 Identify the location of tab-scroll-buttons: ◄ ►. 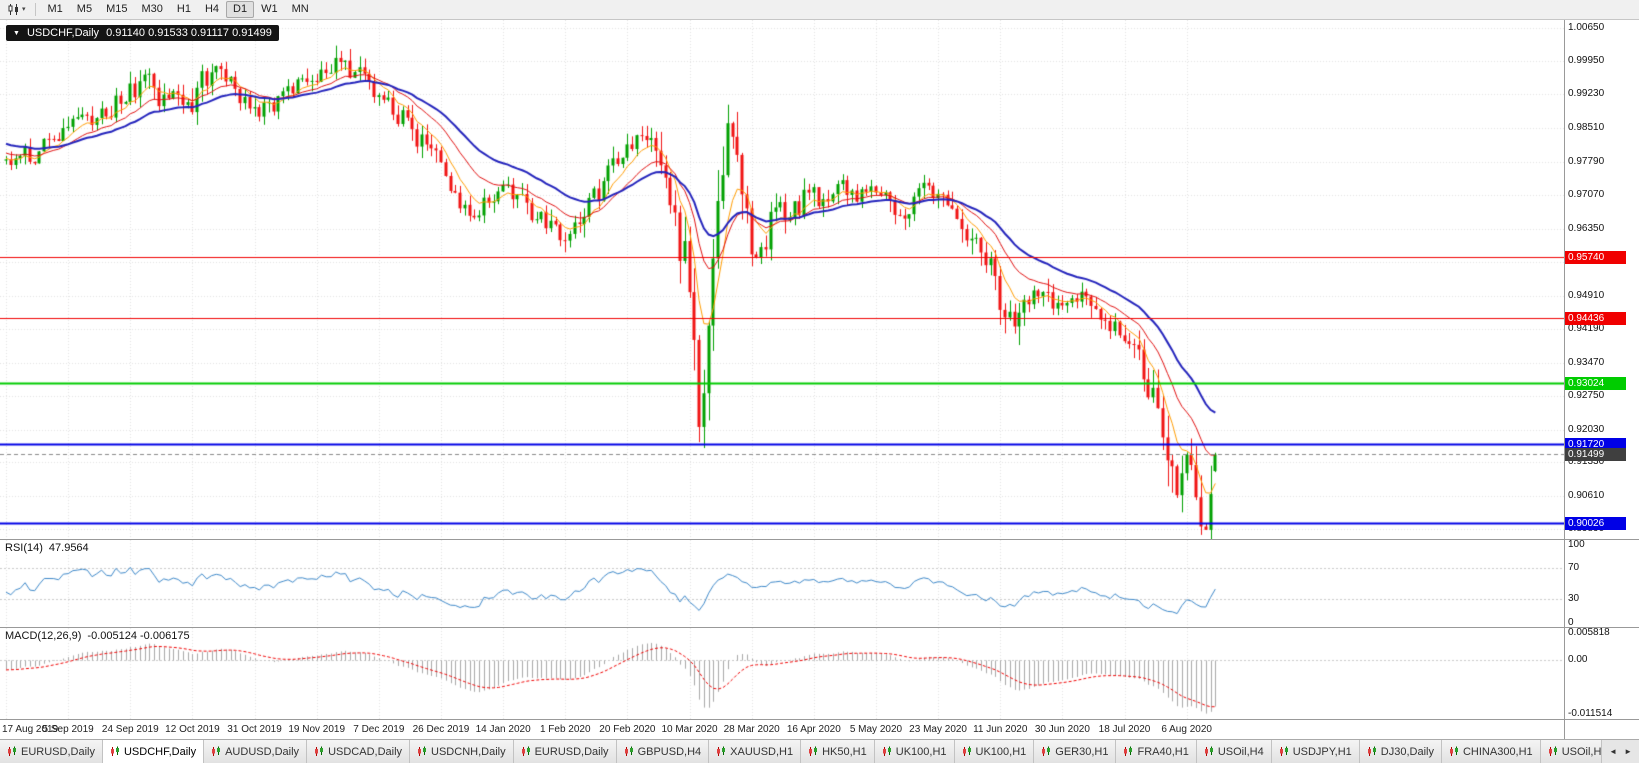
(1620, 751).